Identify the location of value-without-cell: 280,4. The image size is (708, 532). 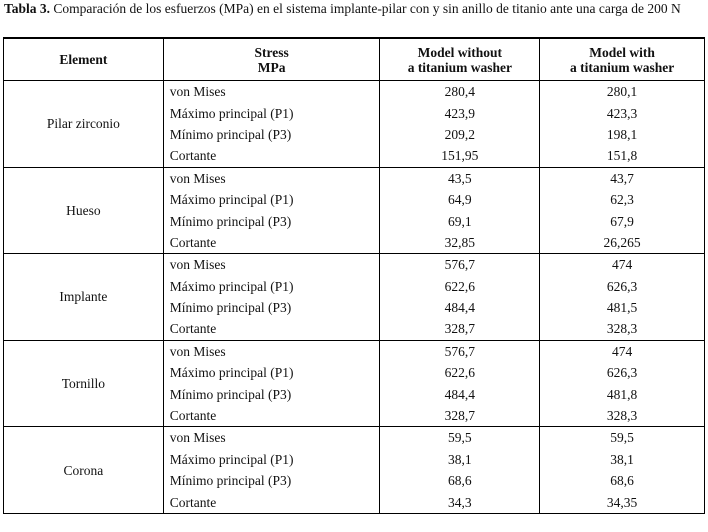
(460, 91).